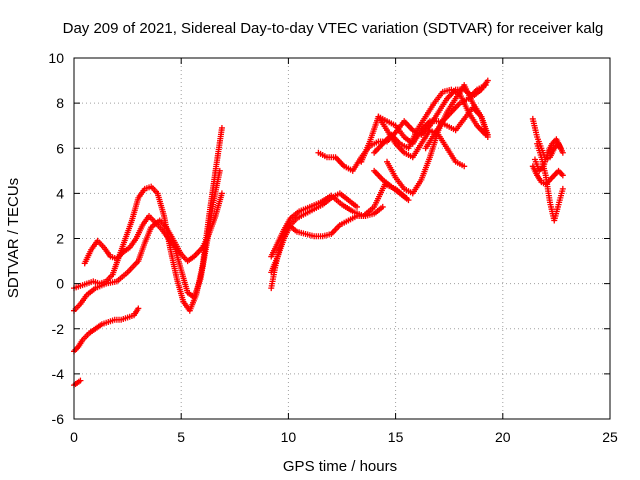  Describe the element at coordinates (547, 175) in the screenshot. I see `series-arc-q` at that location.